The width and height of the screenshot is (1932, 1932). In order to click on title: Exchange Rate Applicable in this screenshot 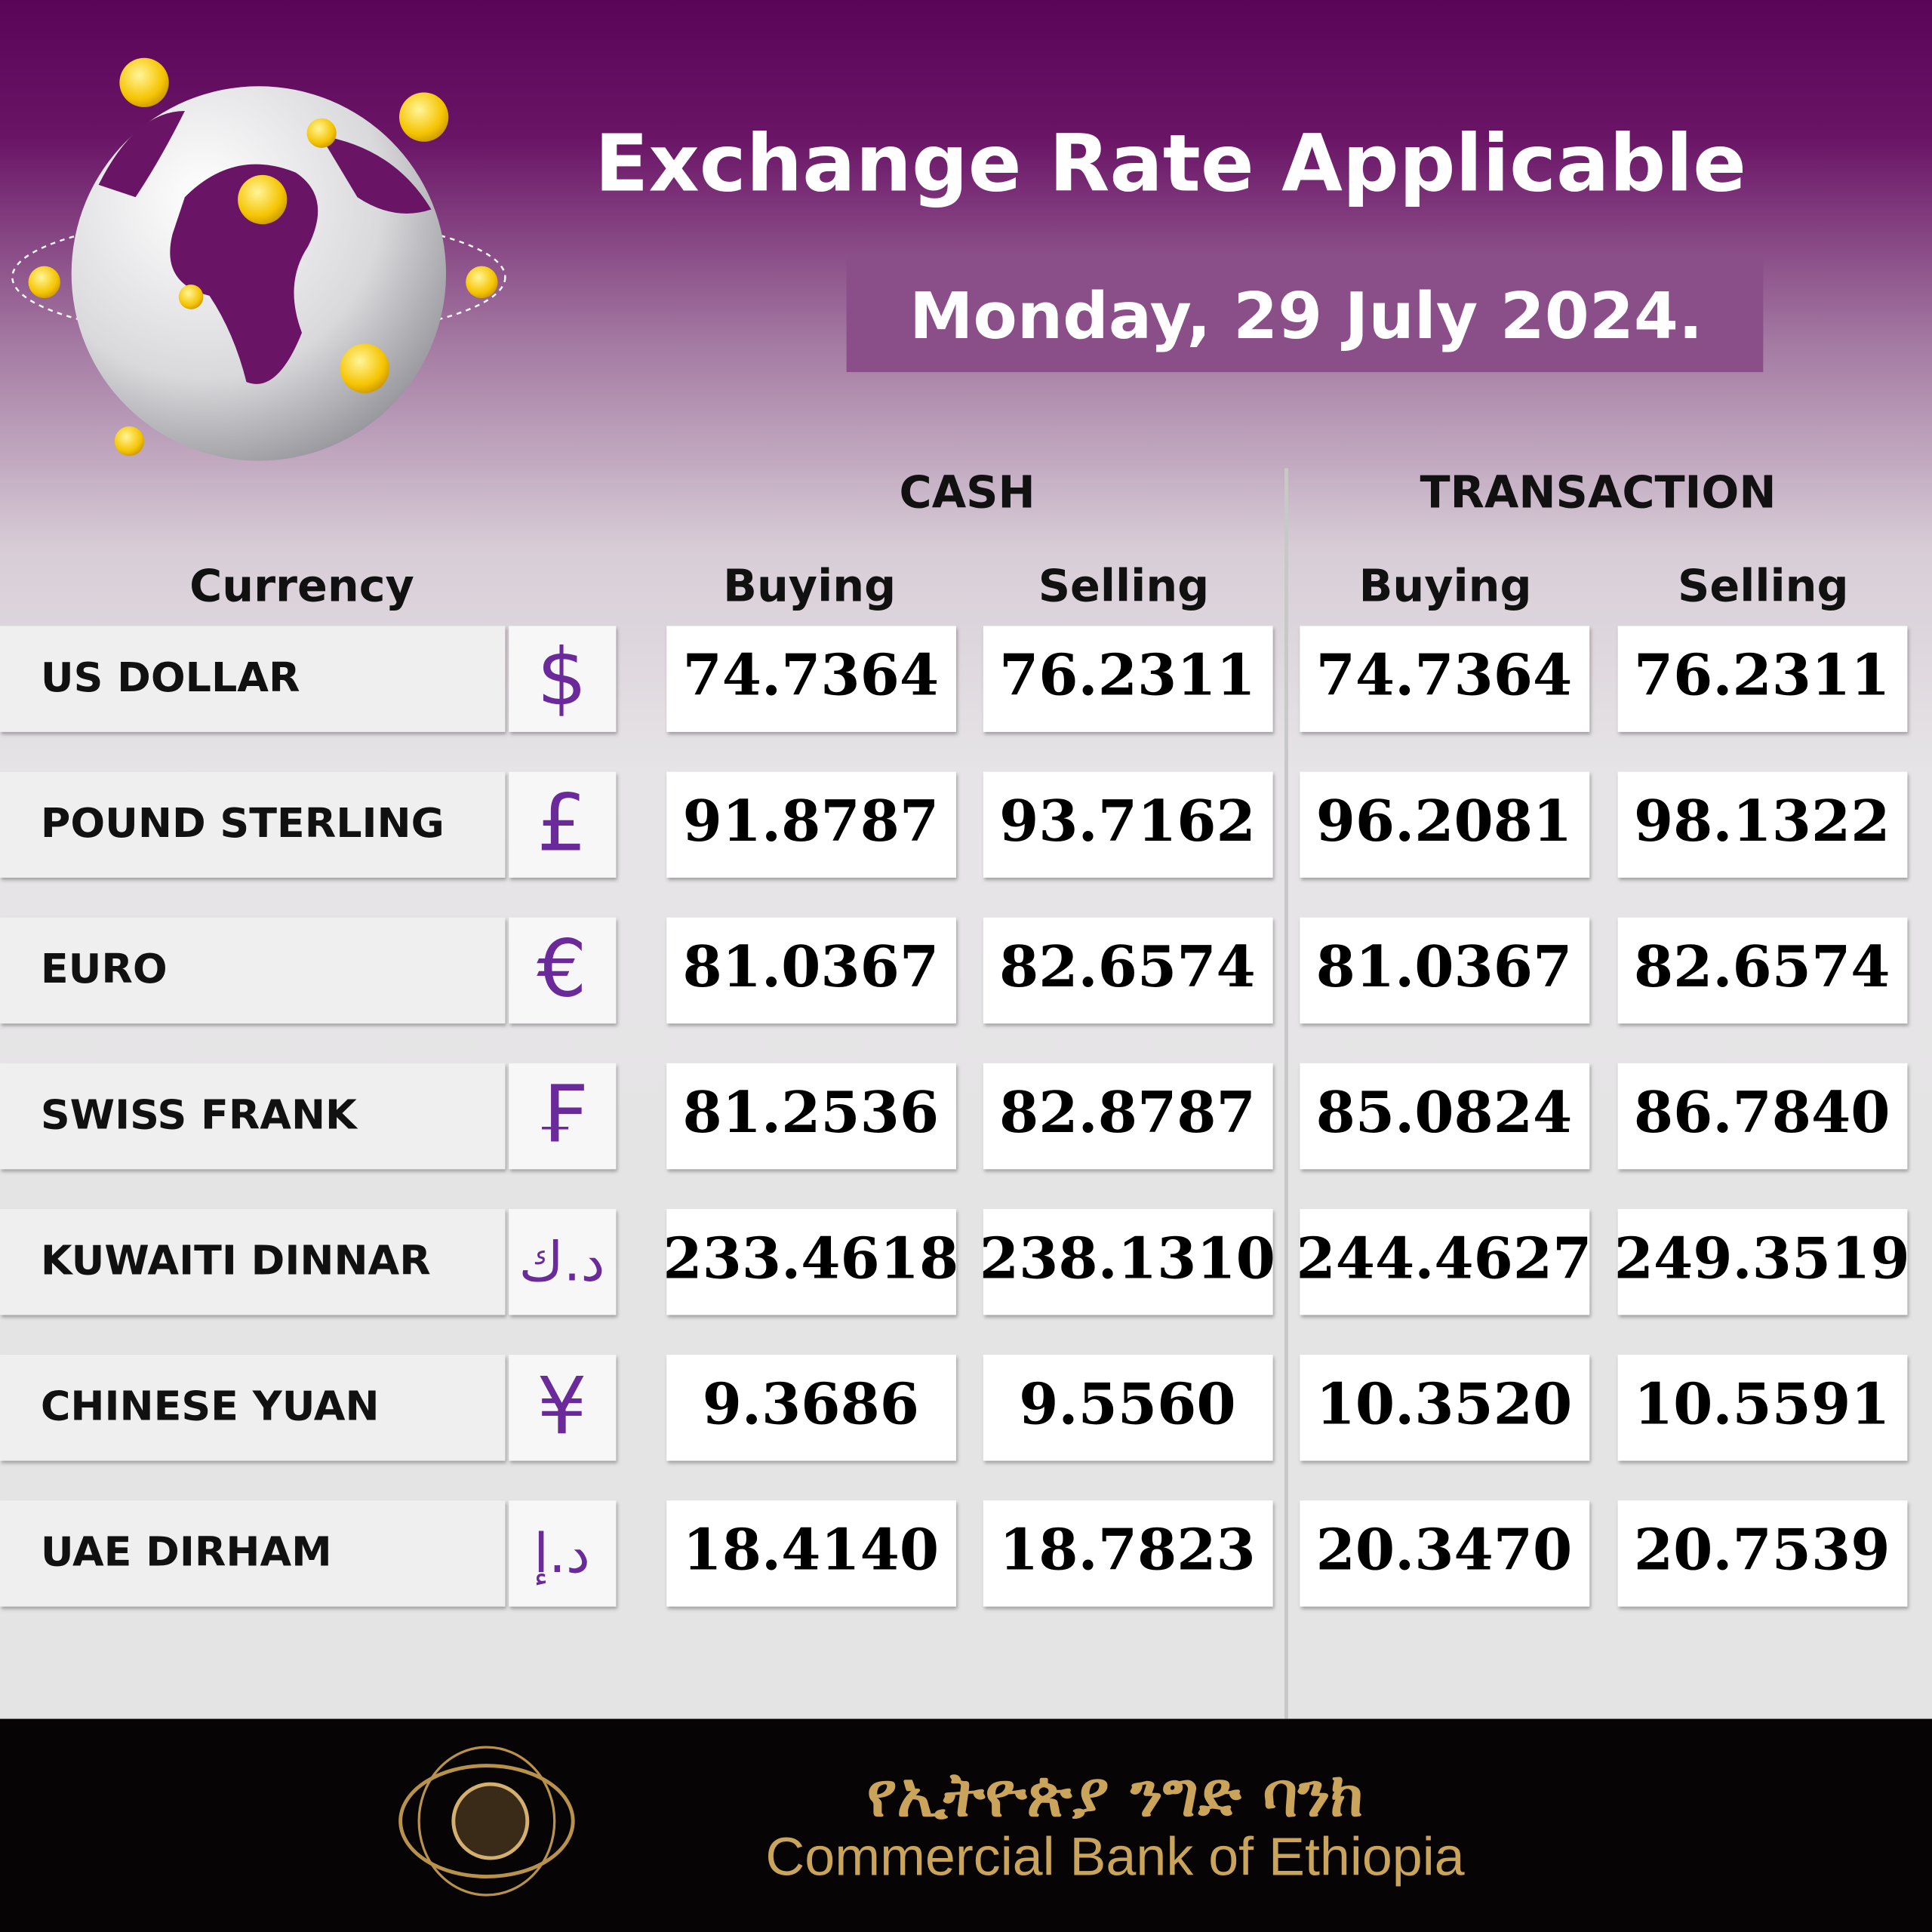, I will do `click(1170, 163)`.